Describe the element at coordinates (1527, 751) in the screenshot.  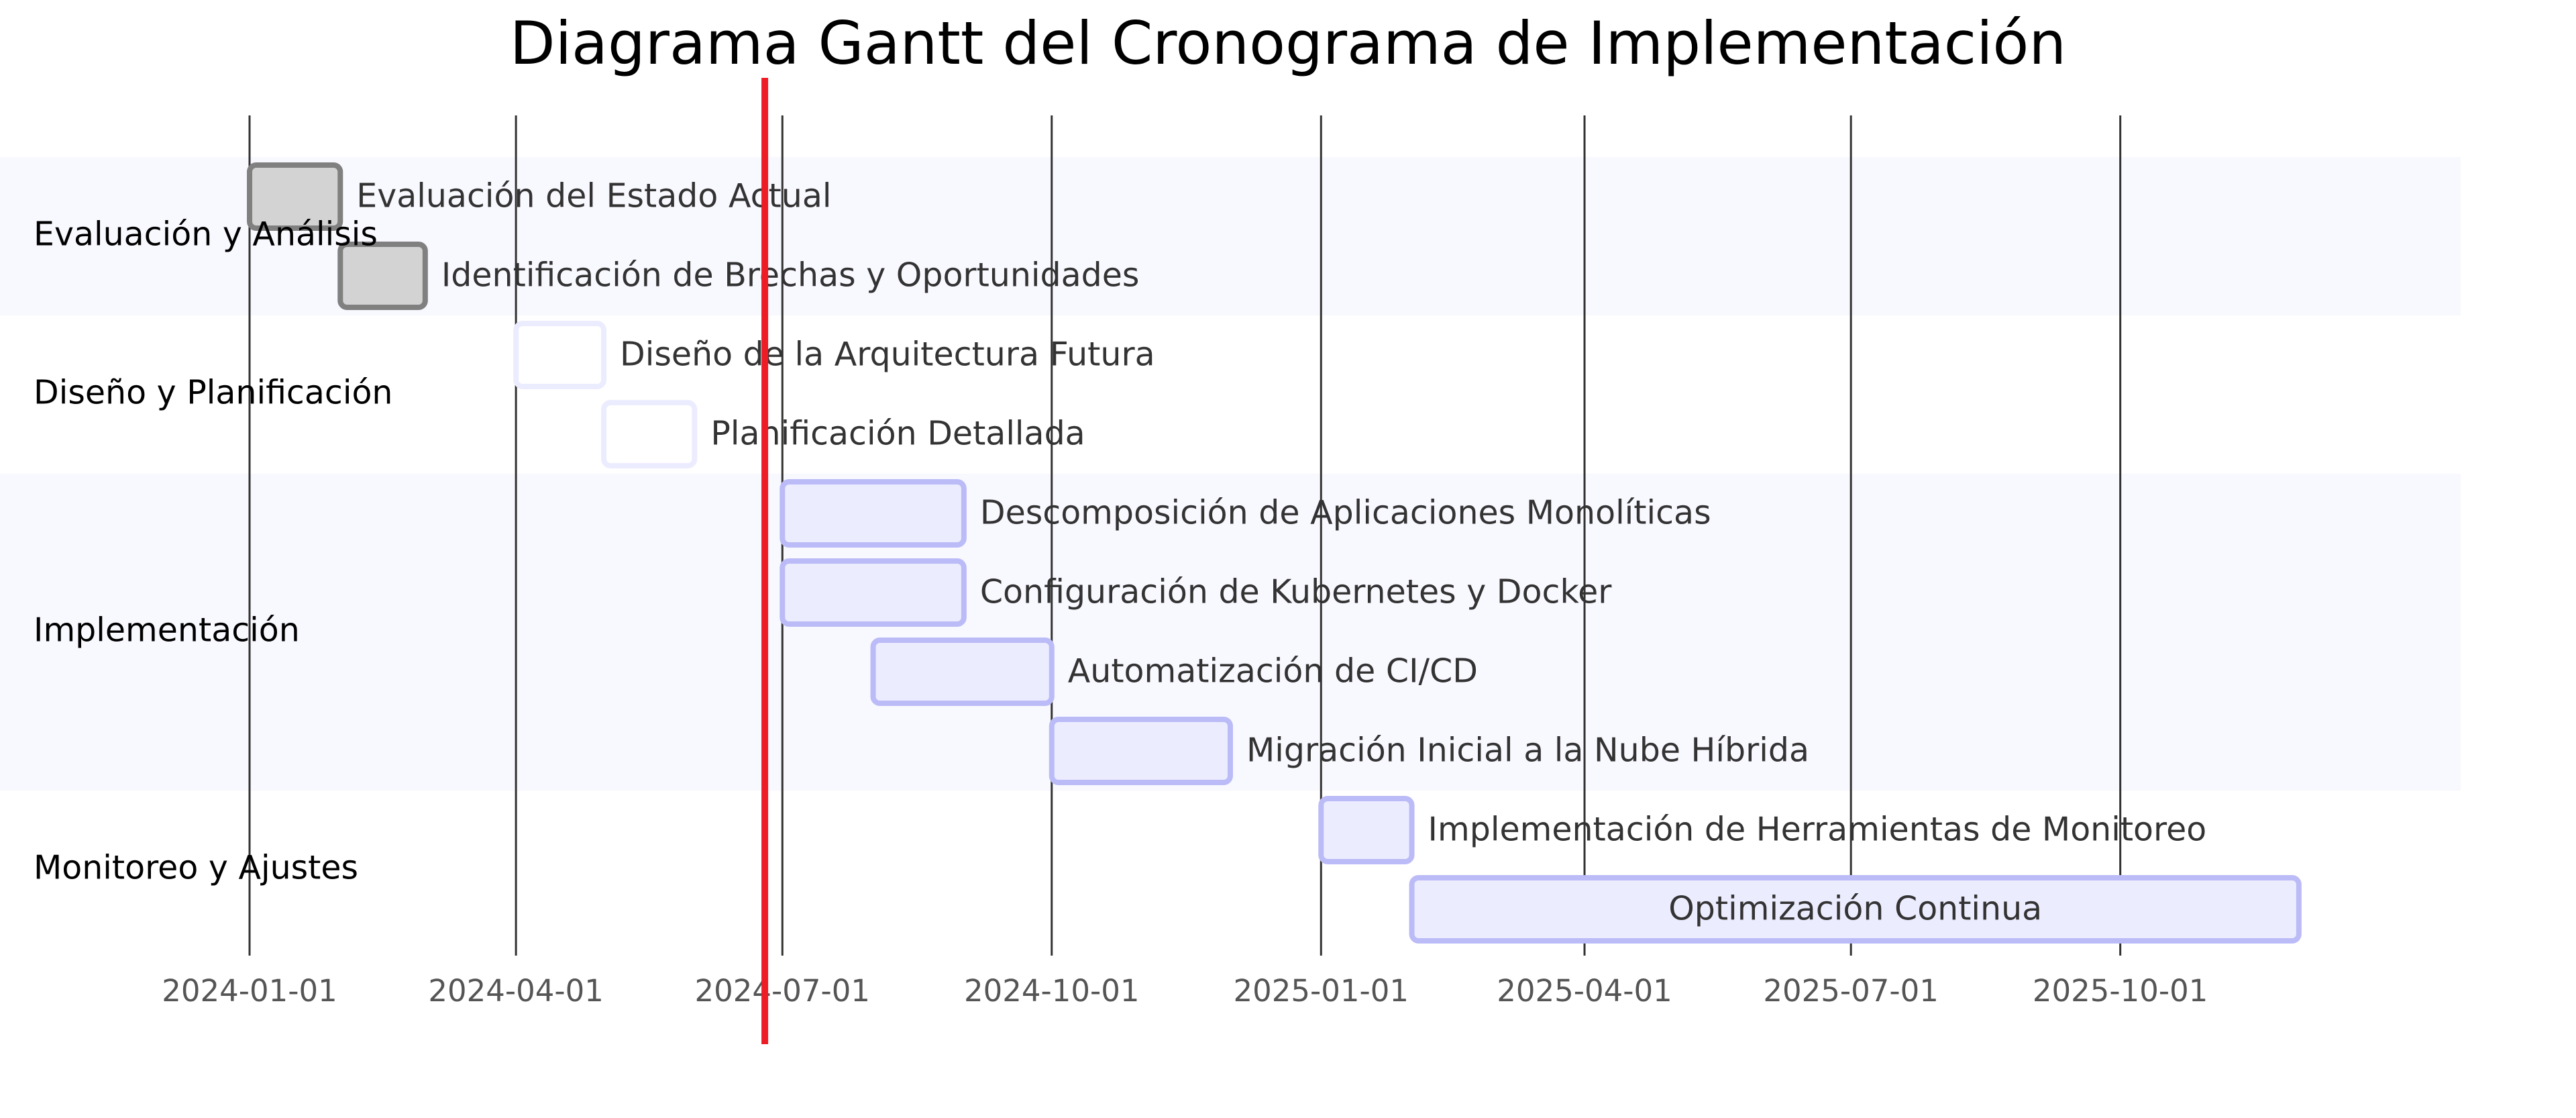
I see `task-label: Migración Inicial a la Nube Híbrida` at that location.